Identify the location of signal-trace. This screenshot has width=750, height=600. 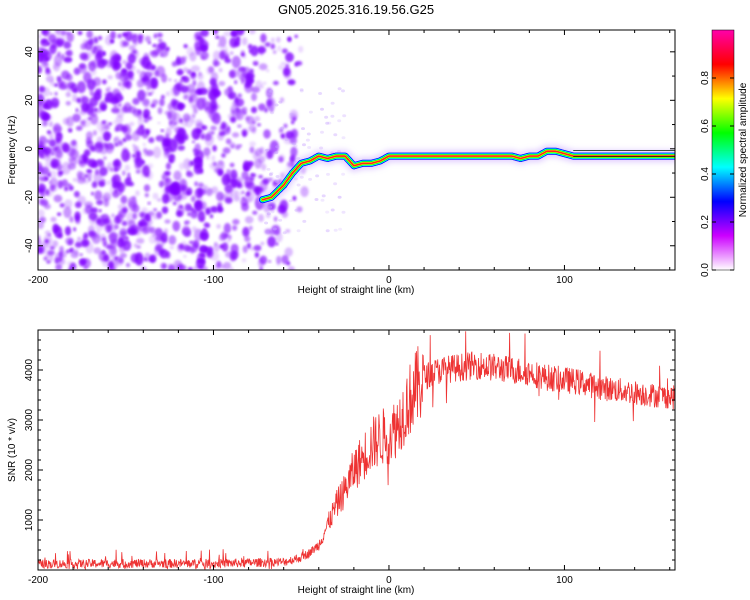
(465, 175).